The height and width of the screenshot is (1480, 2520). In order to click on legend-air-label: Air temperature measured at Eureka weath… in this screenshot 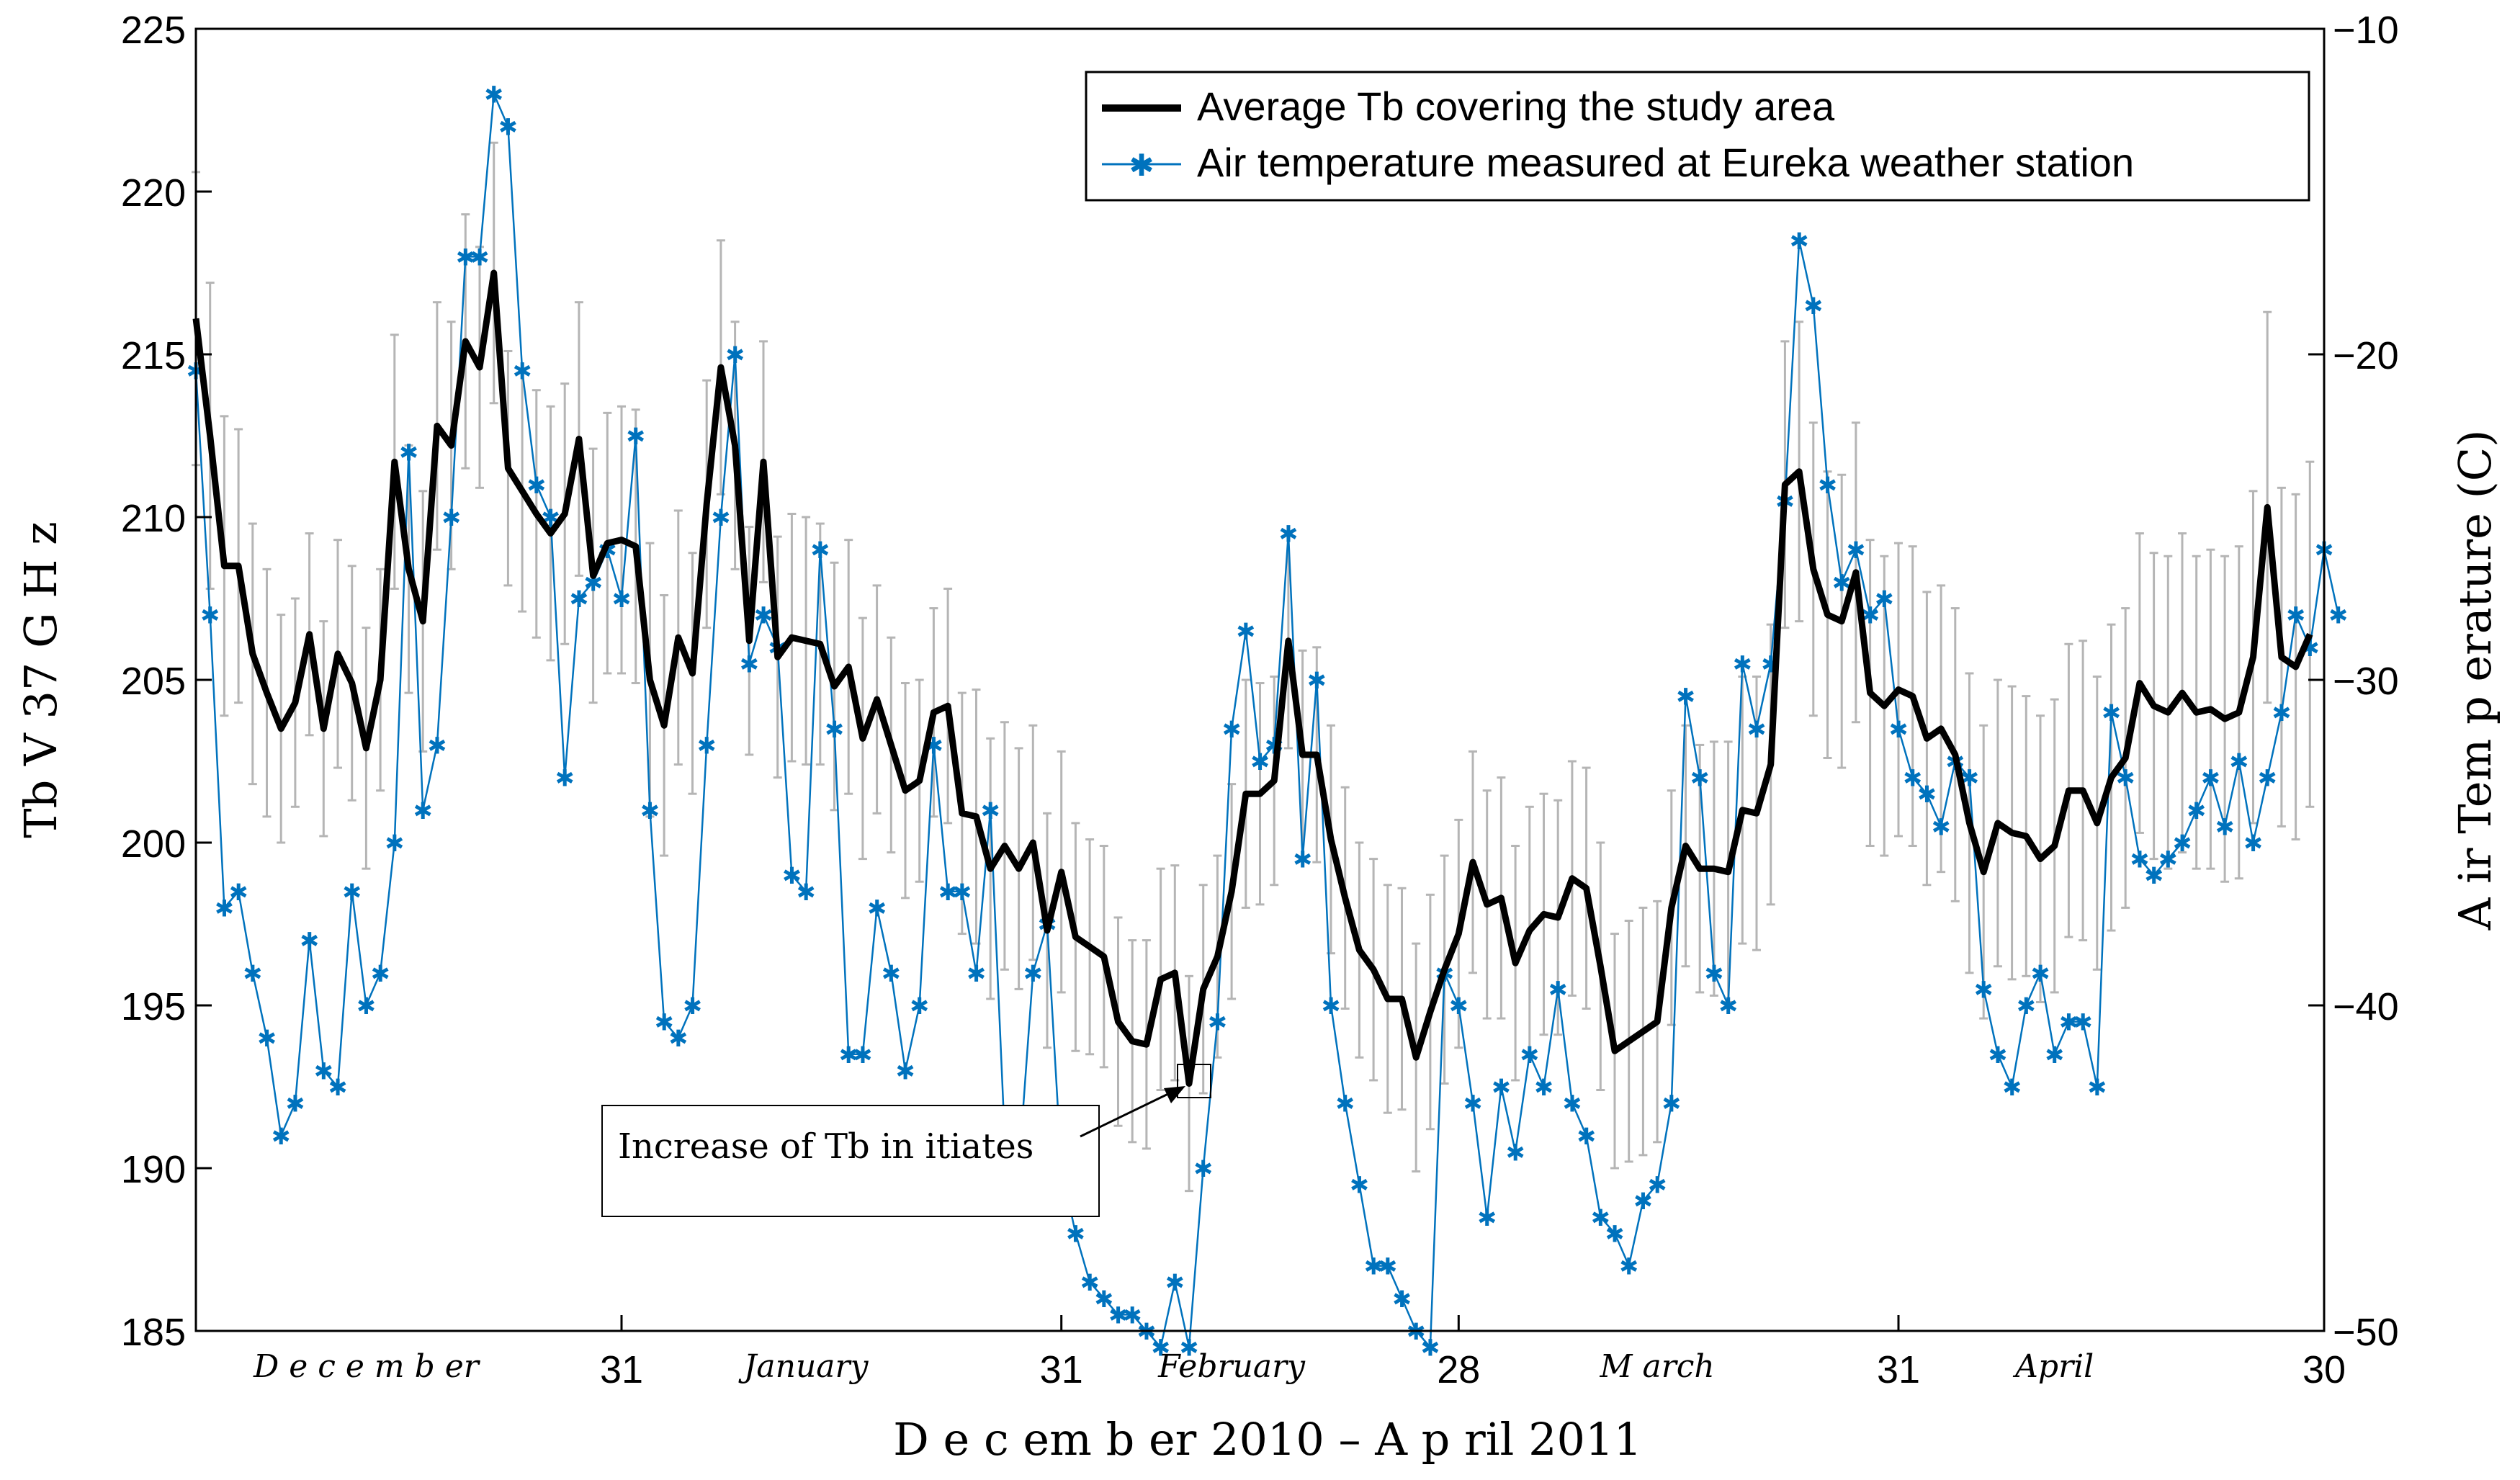, I will do `click(1665, 163)`.